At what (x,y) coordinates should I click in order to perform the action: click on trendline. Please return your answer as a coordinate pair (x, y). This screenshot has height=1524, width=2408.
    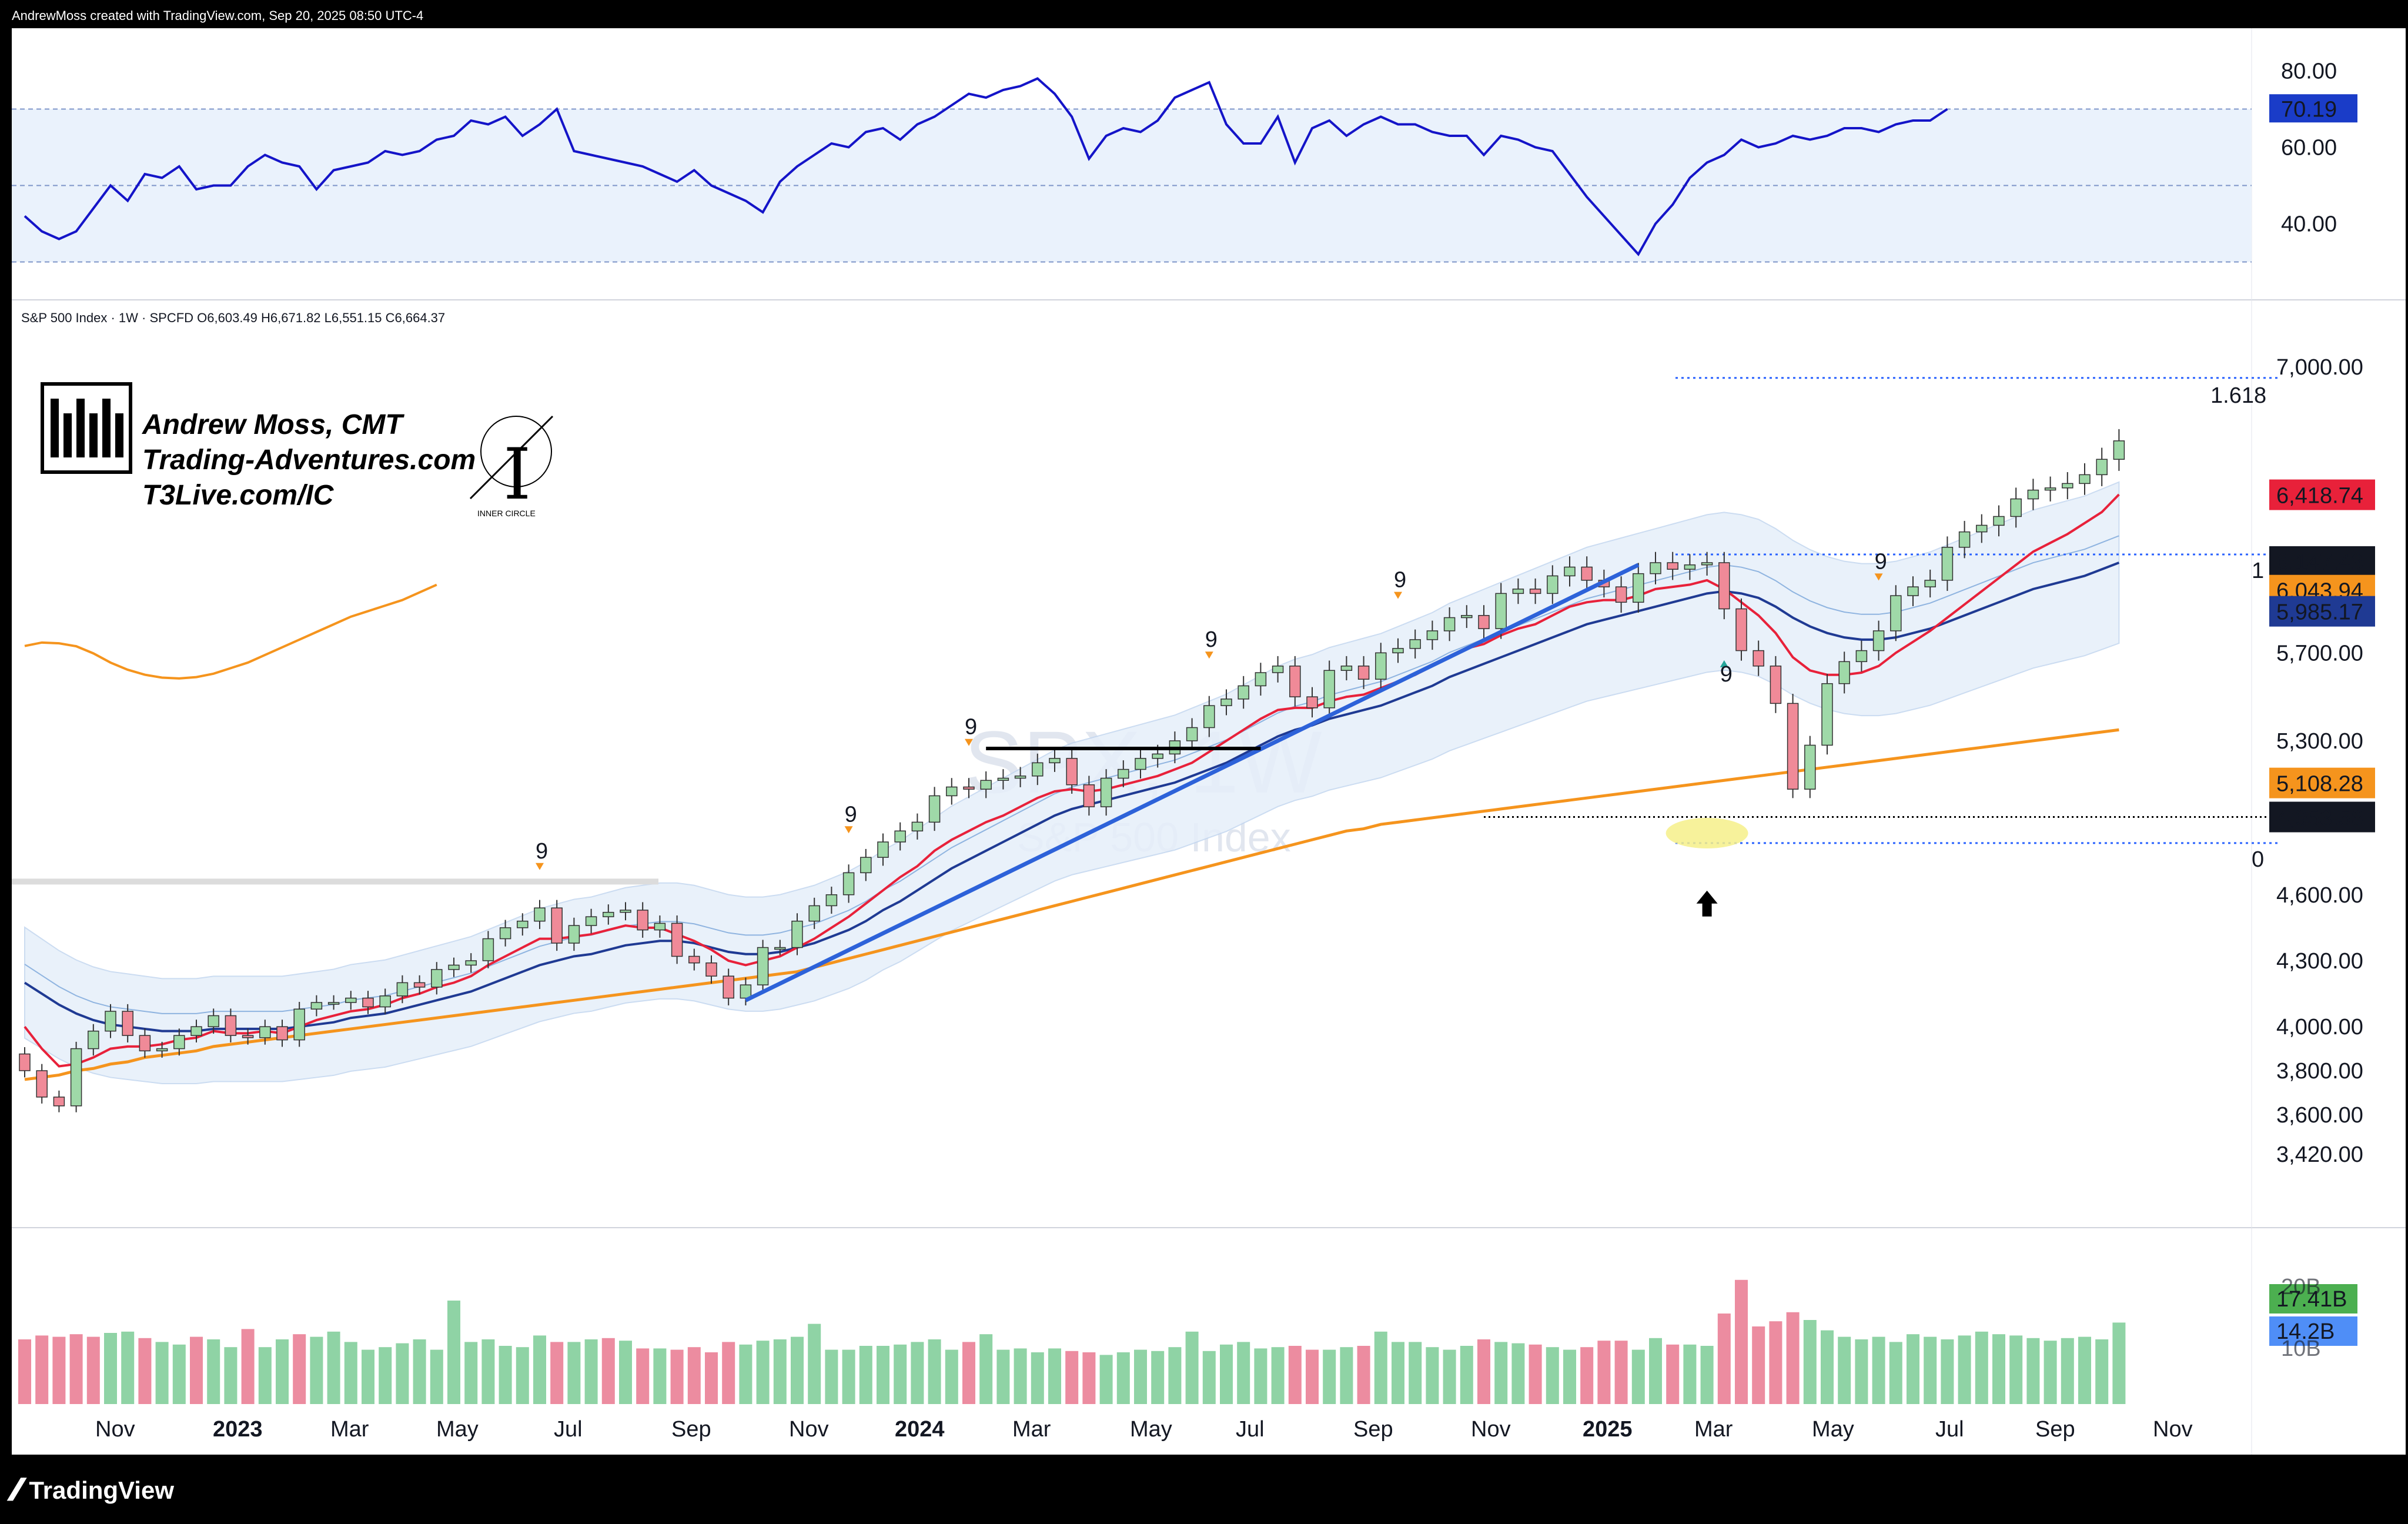
    Looking at the image, I should click on (1192, 782).